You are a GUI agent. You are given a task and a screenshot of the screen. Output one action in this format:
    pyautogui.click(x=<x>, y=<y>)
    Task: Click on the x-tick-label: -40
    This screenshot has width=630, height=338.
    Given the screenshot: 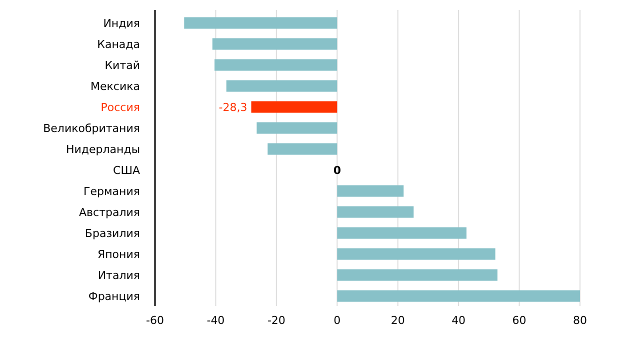 What is the action you would take?
    pyautogui.click(x=215, y=320)
    